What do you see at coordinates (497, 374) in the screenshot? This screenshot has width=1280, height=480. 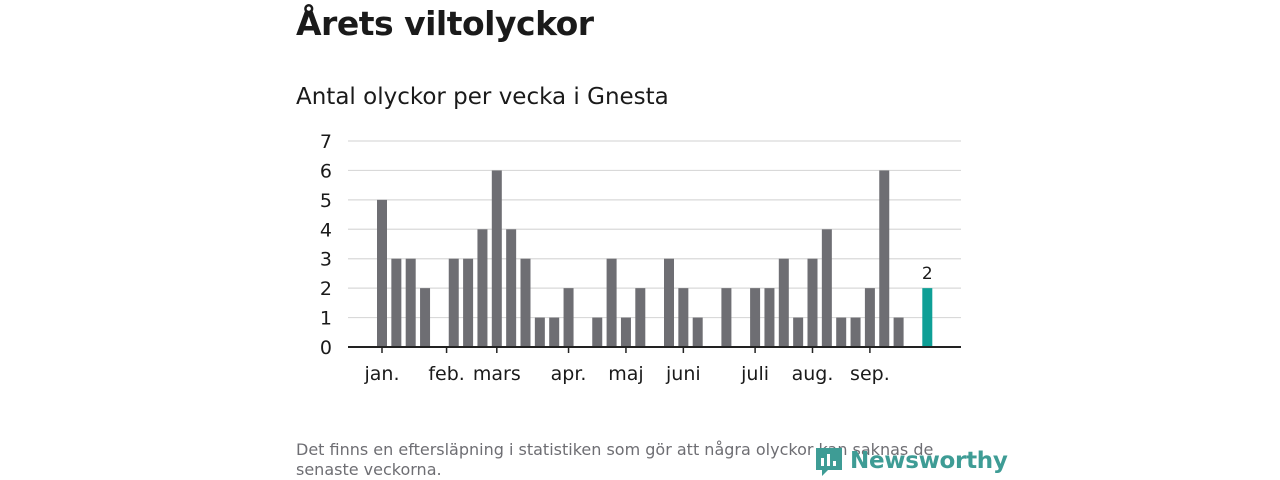 I see `x-tick-label: mars` at bounding box center [497, 374].